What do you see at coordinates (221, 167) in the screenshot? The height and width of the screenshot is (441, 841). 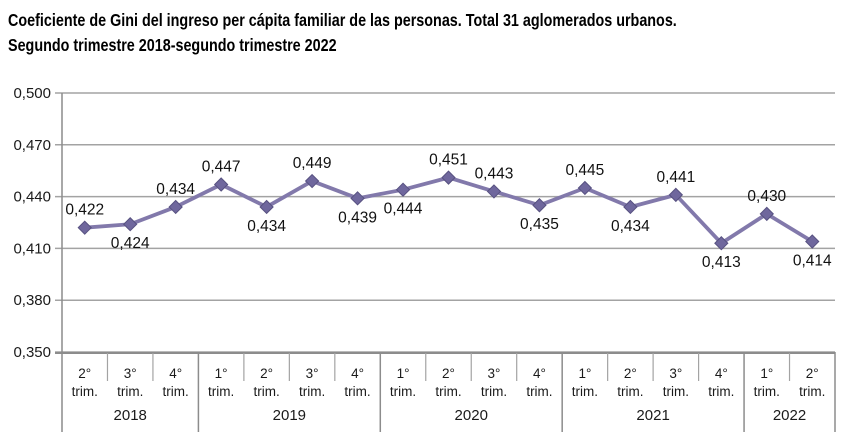 I see `data-point-label: 0,447` at bounding box center [221, 167].